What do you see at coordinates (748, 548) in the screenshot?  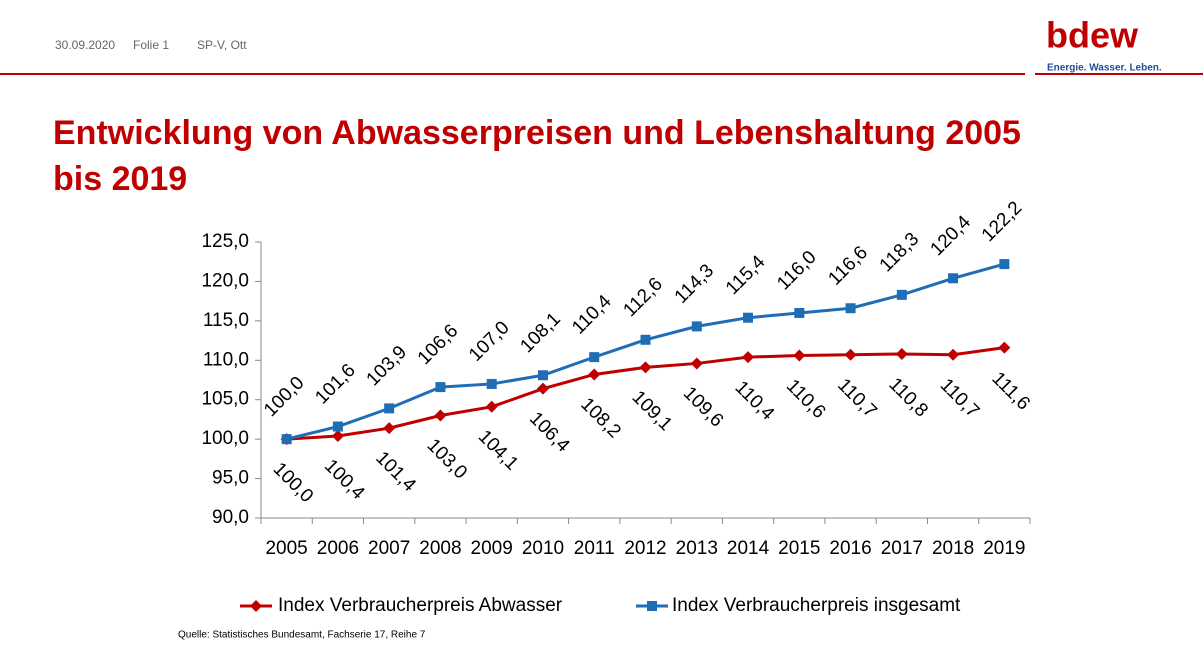 I see `x-tick-label: 2014` at bounding box center [748, 548].